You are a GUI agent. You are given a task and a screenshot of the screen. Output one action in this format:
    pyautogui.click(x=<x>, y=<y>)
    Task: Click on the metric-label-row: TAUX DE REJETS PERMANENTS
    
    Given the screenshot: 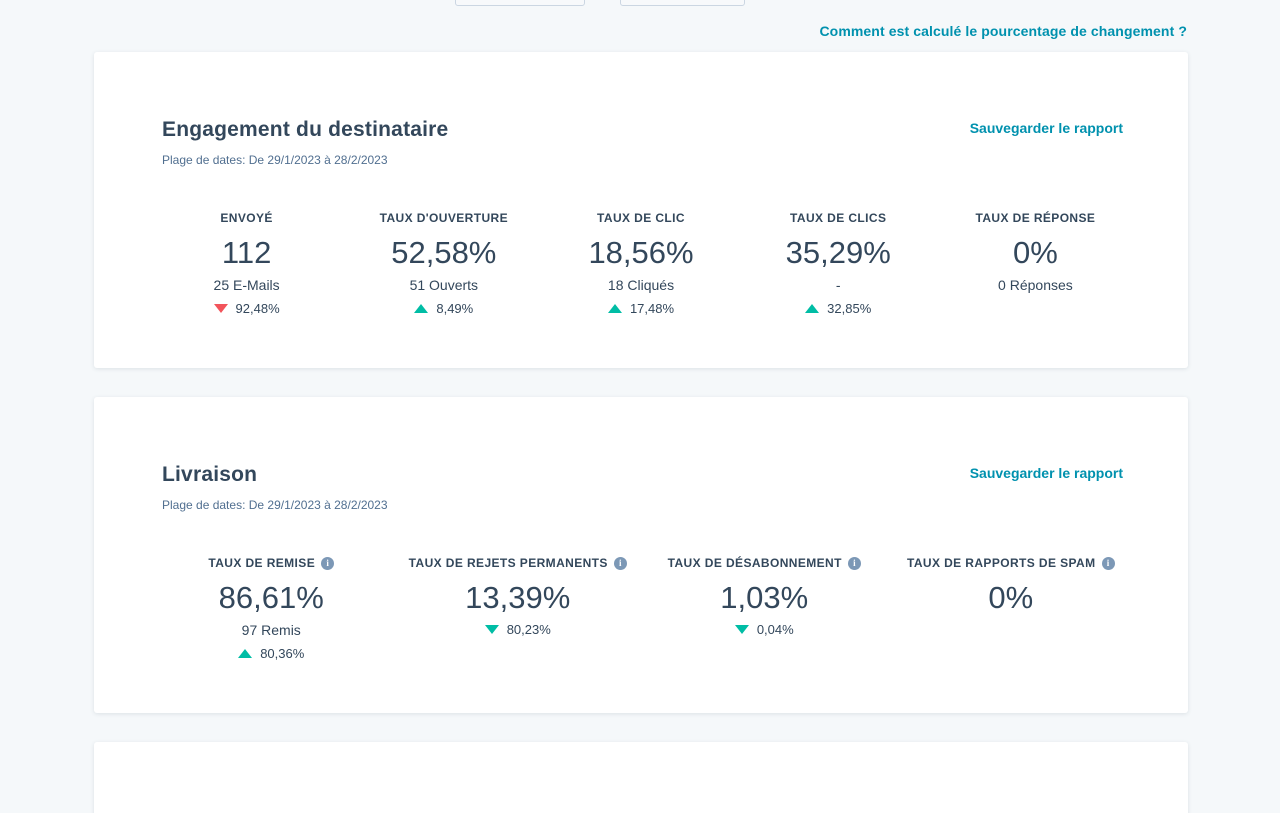 What is the action you would take?
    pyautogui.click(x=518, y=563)
    